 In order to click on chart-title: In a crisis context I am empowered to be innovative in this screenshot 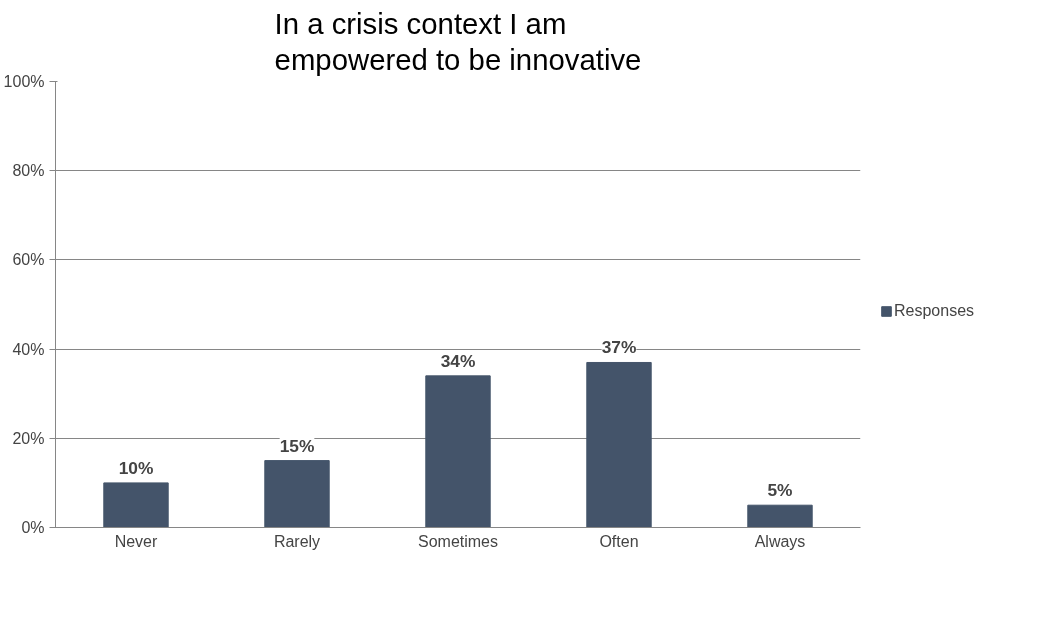, I will do `click(458, 42)`.